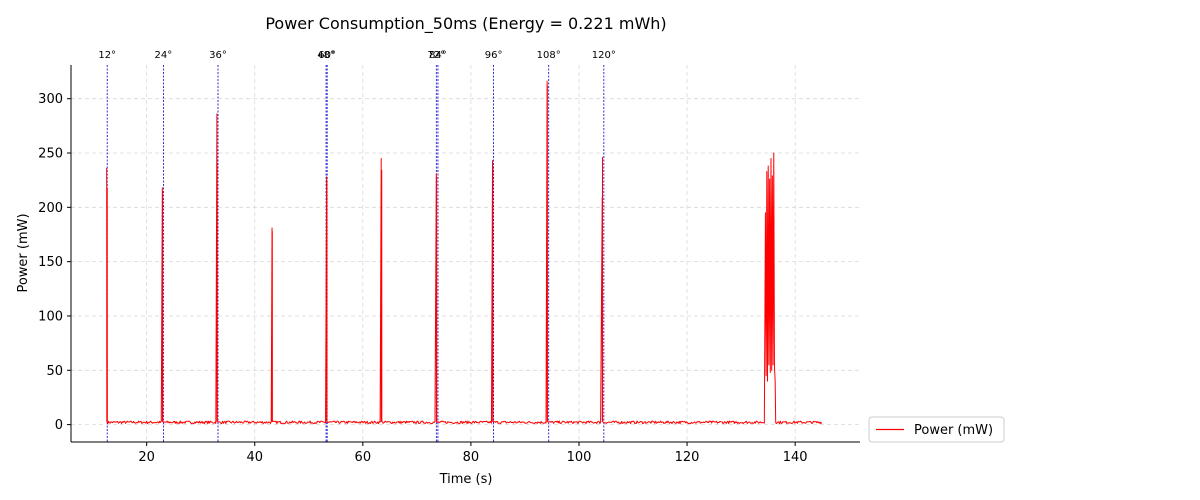 The image size is (1200, 500). What do you see at coordinates (50, 99) in the screenshot?
I see `y-tick-label-6: 300` at bounding box center [50, 99].